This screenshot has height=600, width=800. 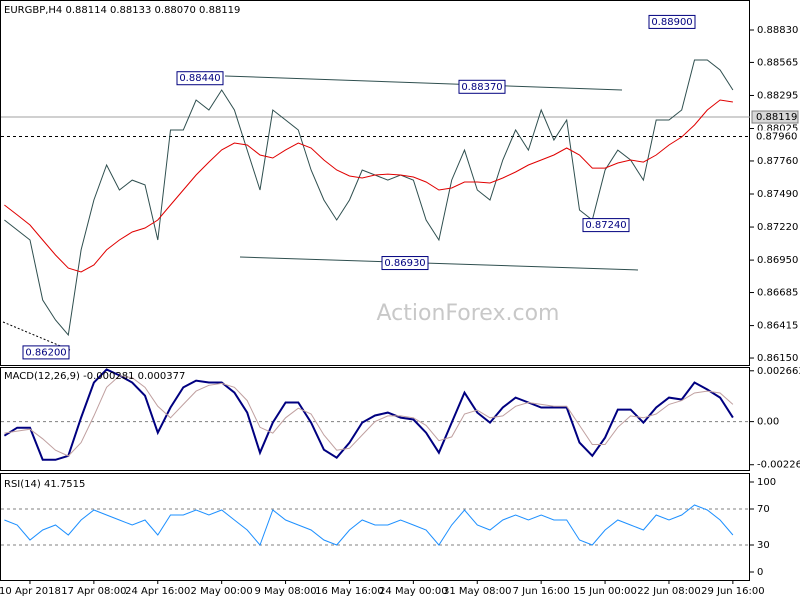 I want to click on y-tick-label: 0.86950, so click(x=777, y=260).